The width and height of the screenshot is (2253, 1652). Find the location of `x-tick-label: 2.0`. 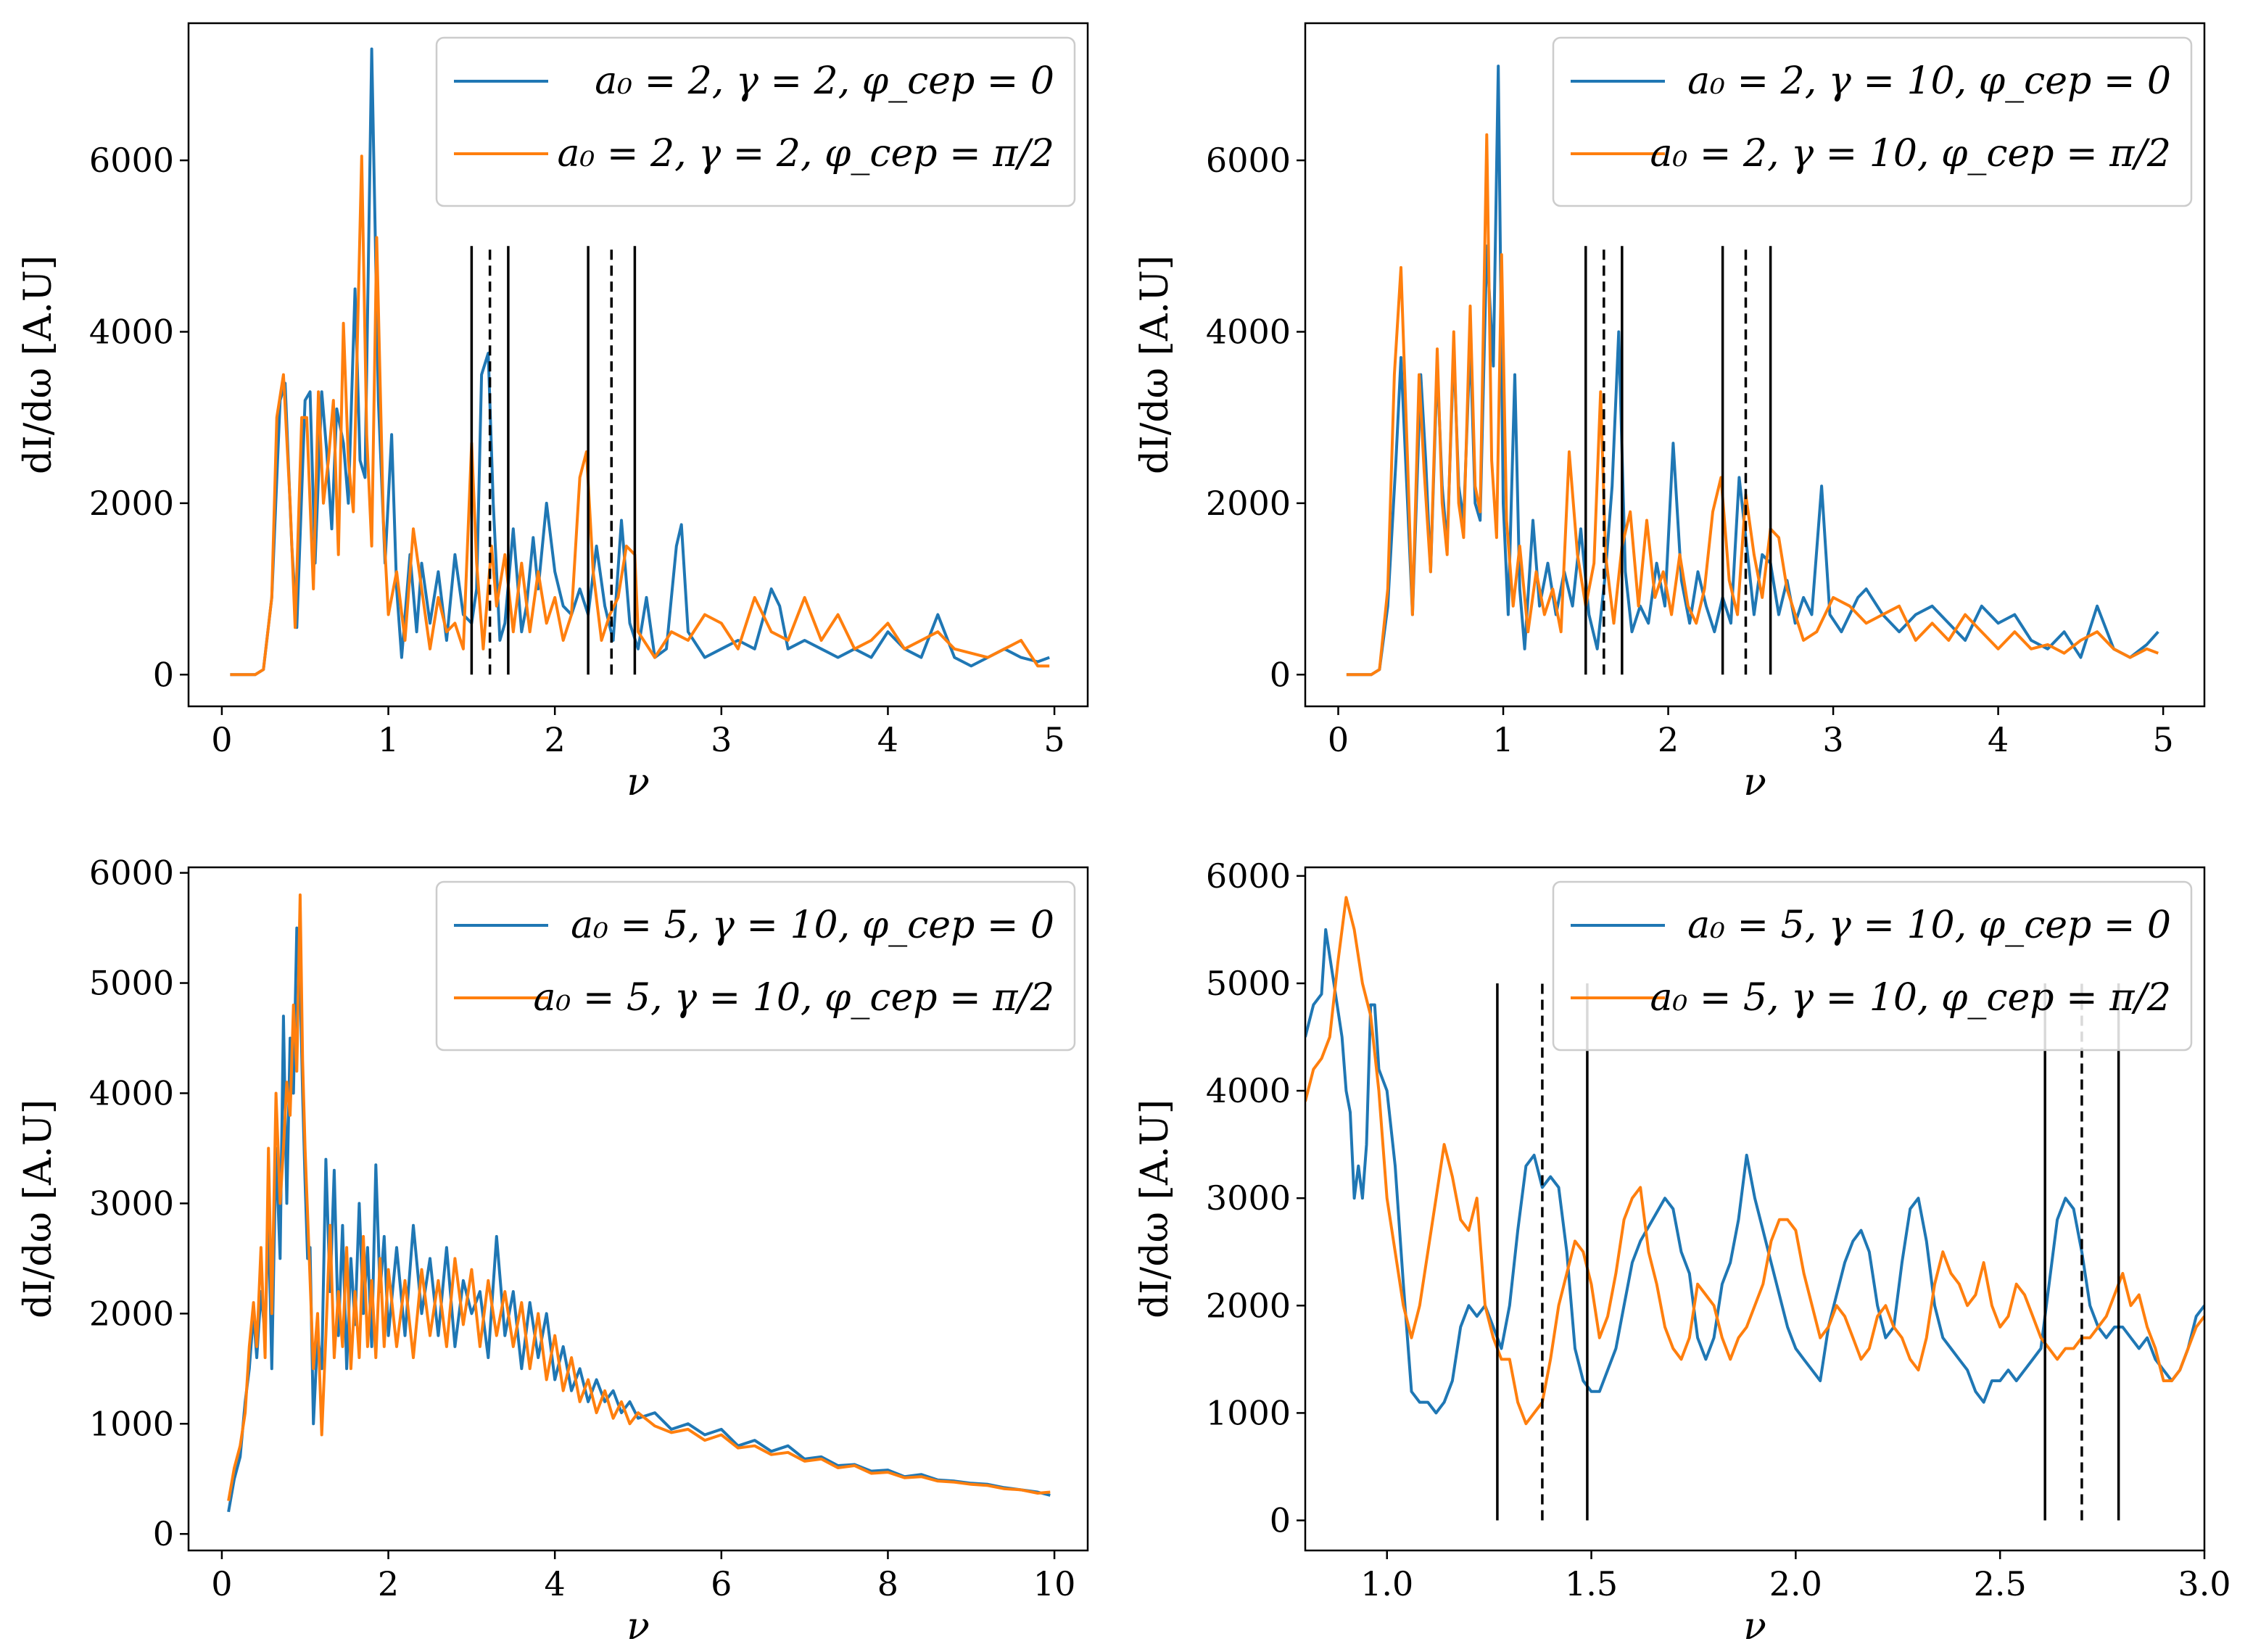

x-tick-label: 2.0 is located at coordinates (1795, 1583).